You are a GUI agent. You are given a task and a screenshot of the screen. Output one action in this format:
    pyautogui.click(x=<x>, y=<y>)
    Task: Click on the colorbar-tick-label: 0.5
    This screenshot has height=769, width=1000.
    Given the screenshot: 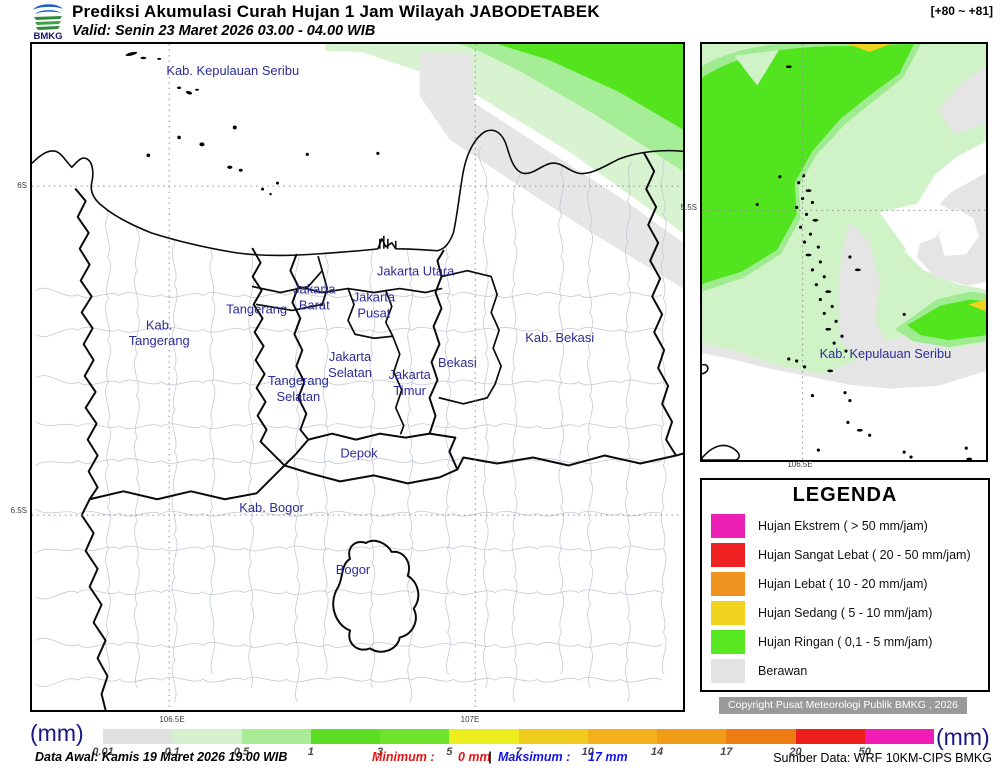 What is the action you would take?
    pyautogui.click(x=241, y=752)
    